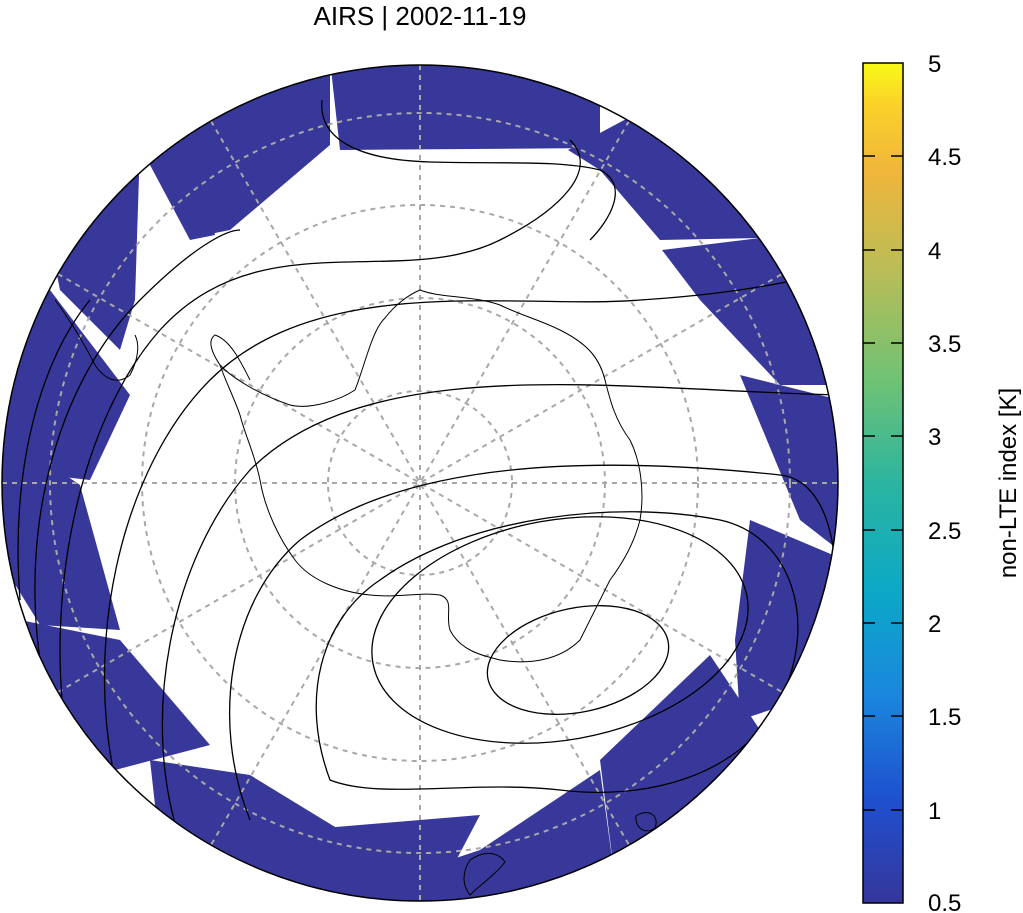 This screenshot has width=1023, height=913. What do you see at coordinates (944, 901) in the screenshot?
I see `colorbar-tick-label: 0.5` at bounding box center [944, 901].